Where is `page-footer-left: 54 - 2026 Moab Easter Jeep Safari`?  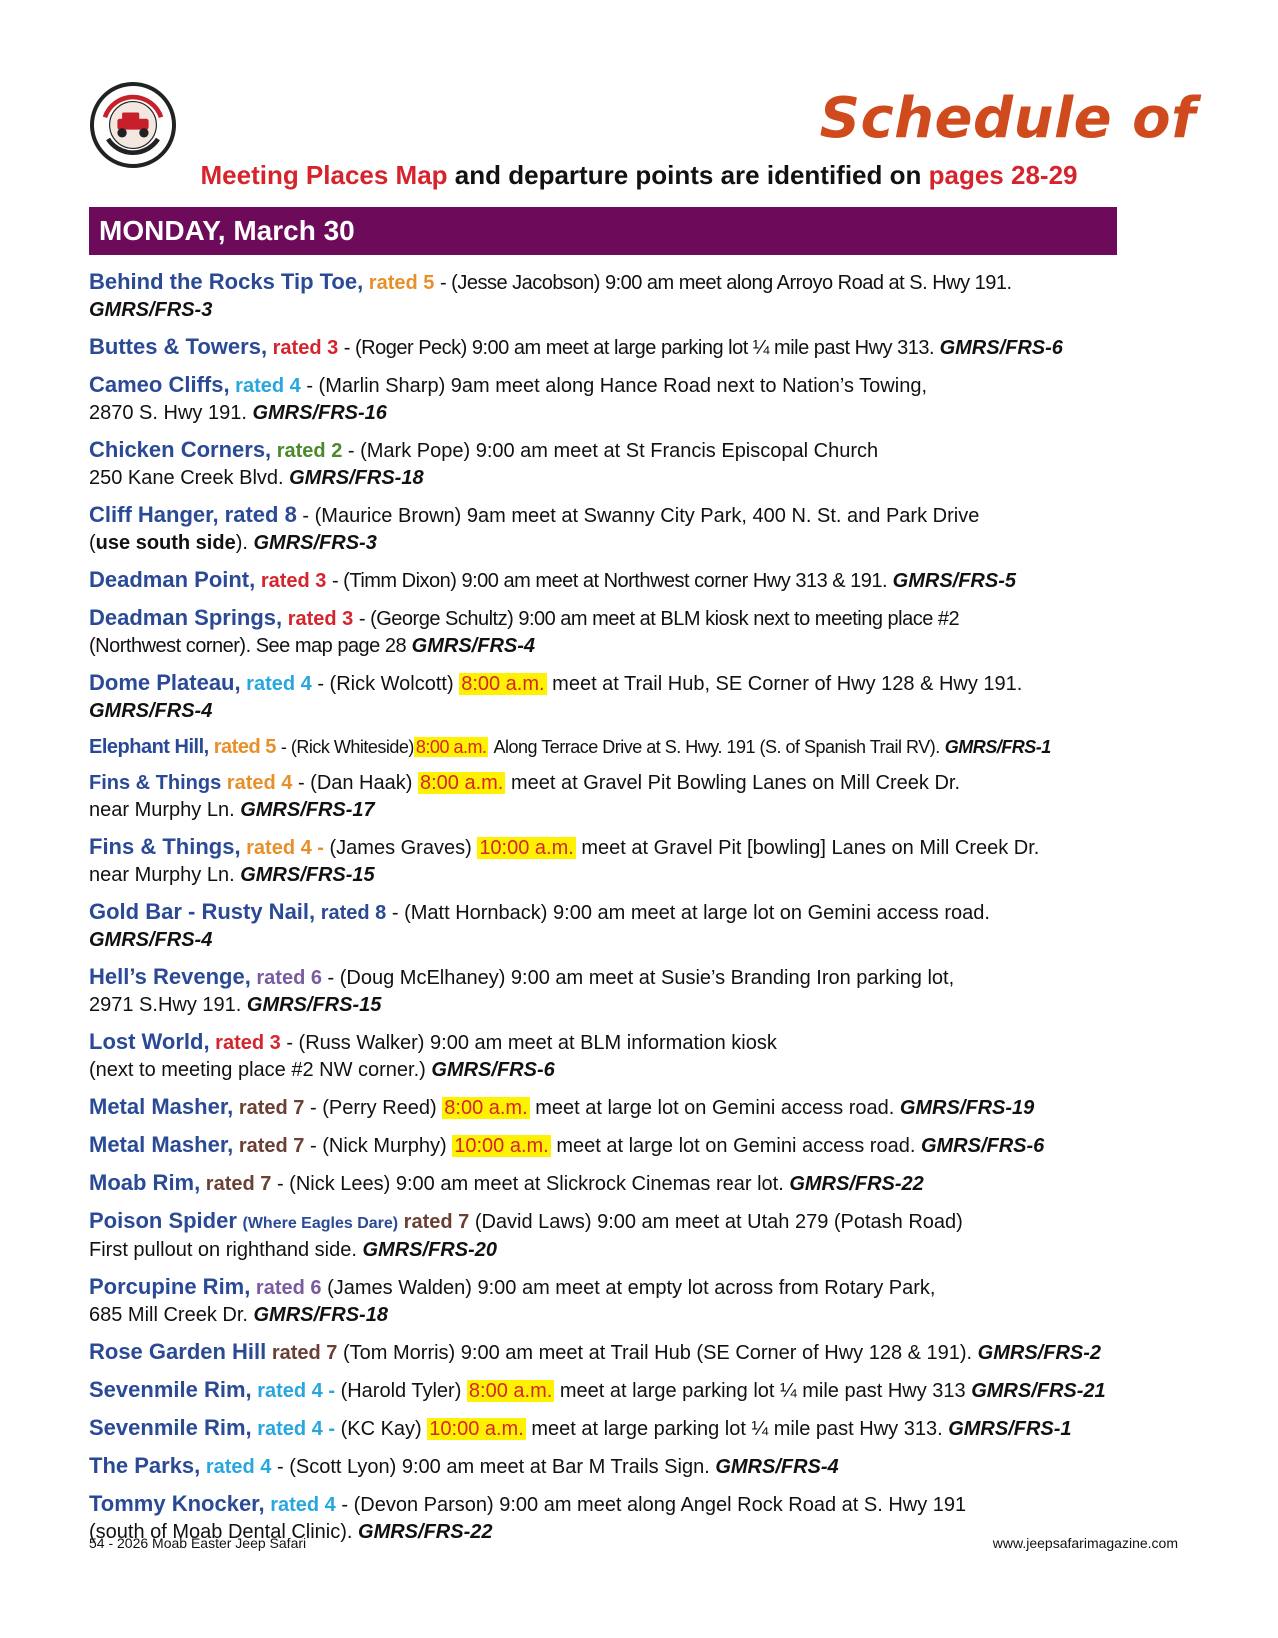 page-footer-left: 54 - 2026 Moab Easter Jeep Safari is located at coordinates (198, 1543).